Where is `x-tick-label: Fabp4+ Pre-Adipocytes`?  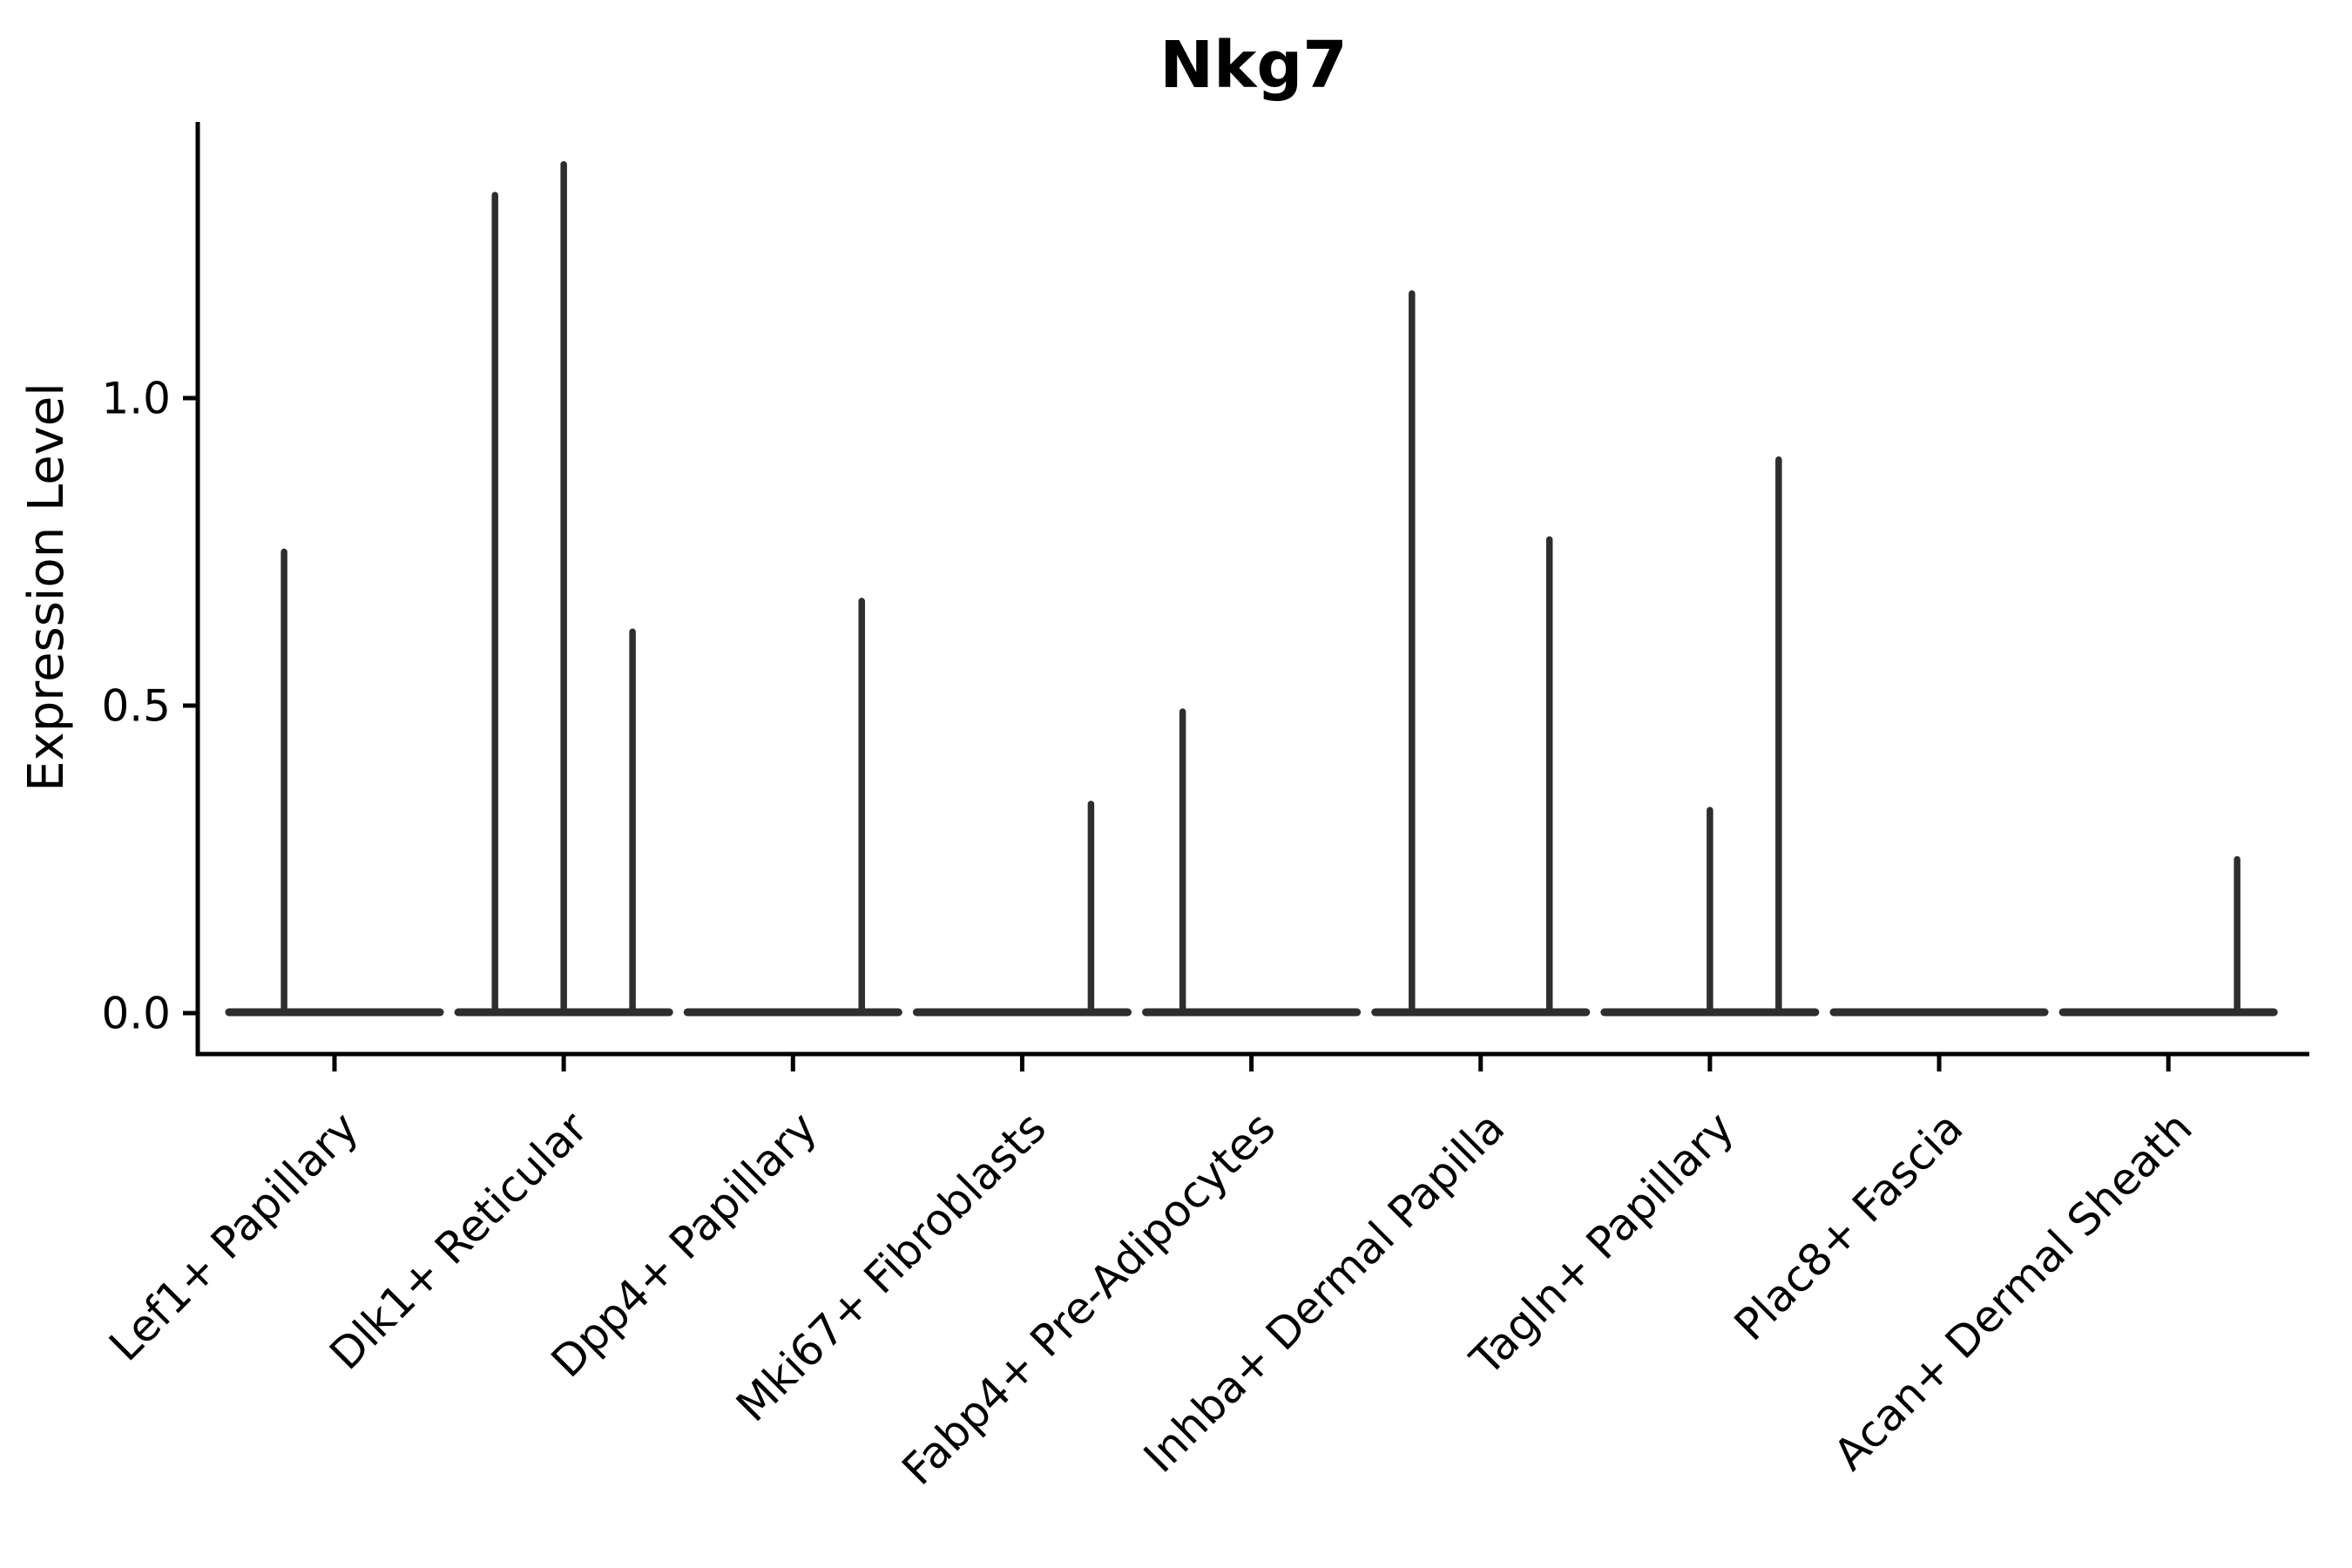 x-tick-label: Fabp4+ Pre-Adipocytes is located at coordinates (1089, 1299).